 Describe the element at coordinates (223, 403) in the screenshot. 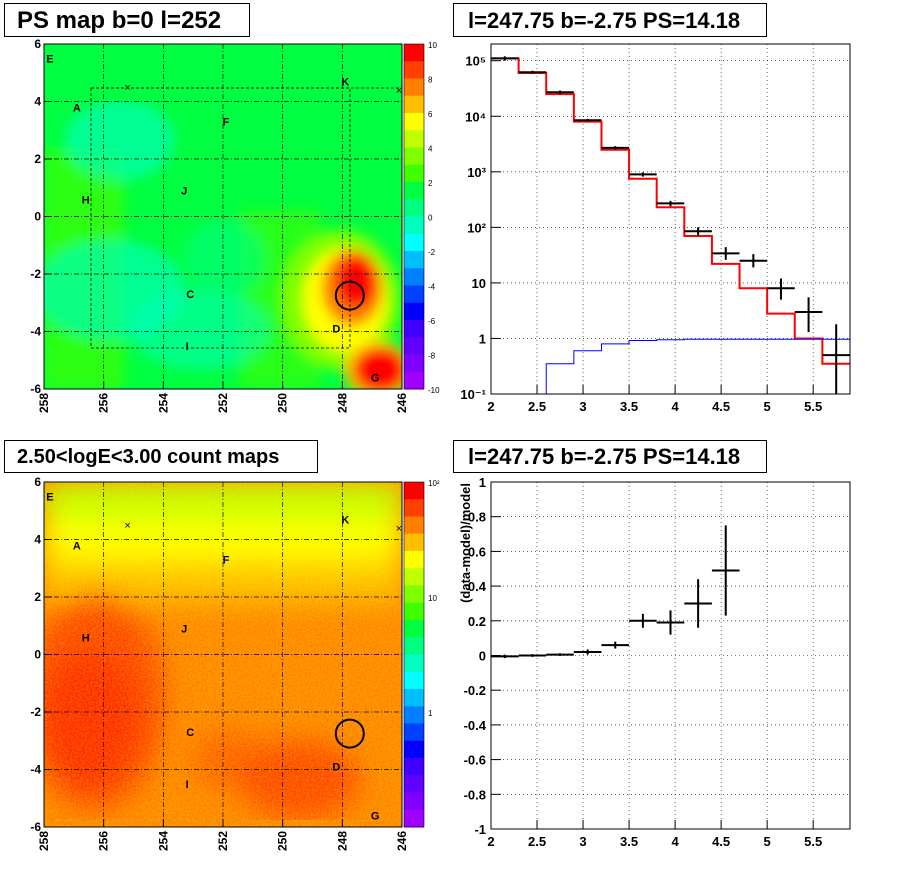

I see `x-tick-label: 252` at that location.